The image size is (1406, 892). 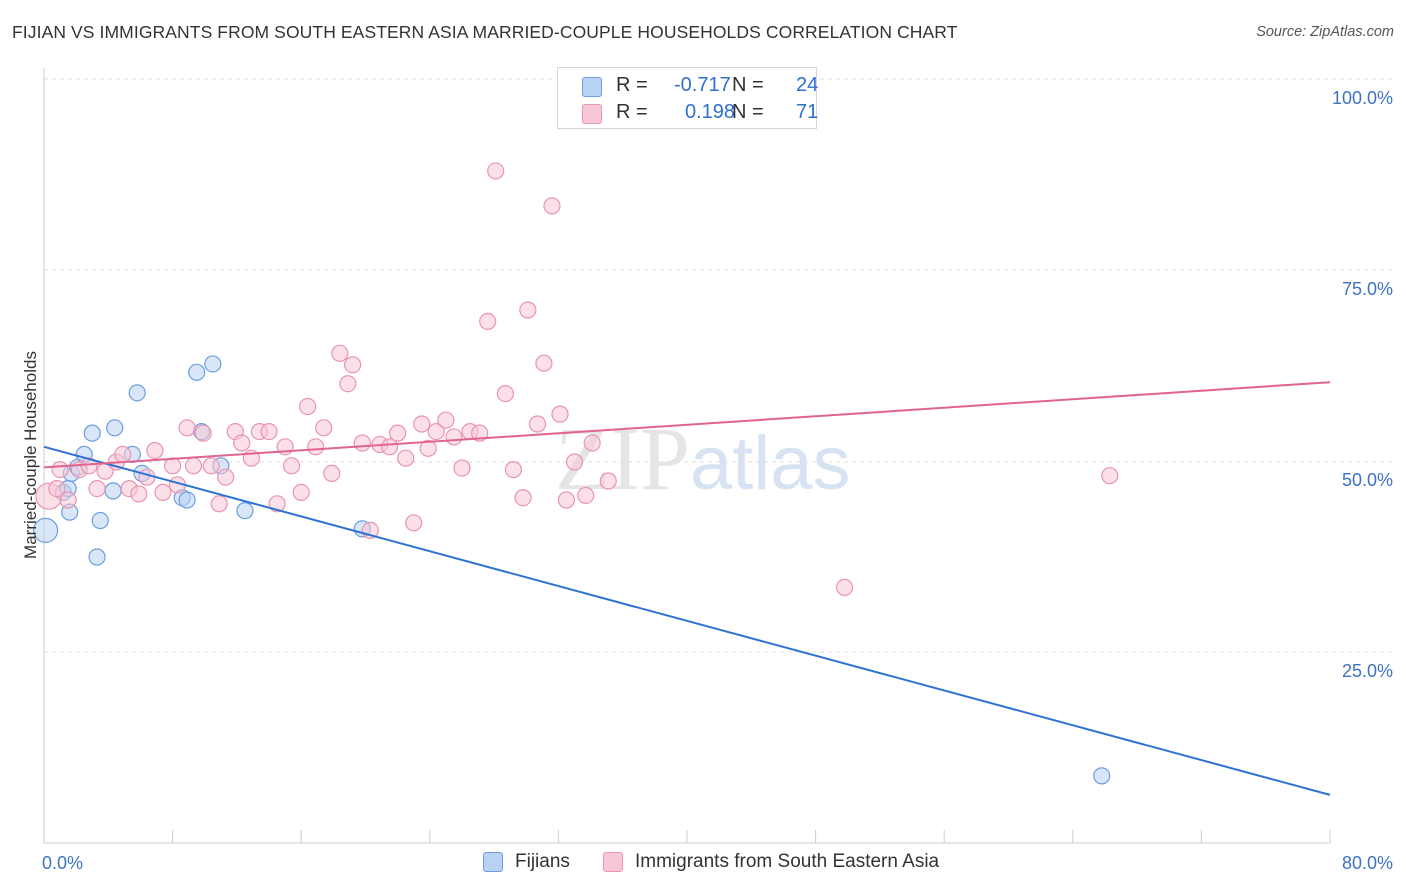 What do you see at coordinates (1367, 289) in the screenshot?
I see `y-tick-label: 75.0%` at bounding box center [1367, 289].